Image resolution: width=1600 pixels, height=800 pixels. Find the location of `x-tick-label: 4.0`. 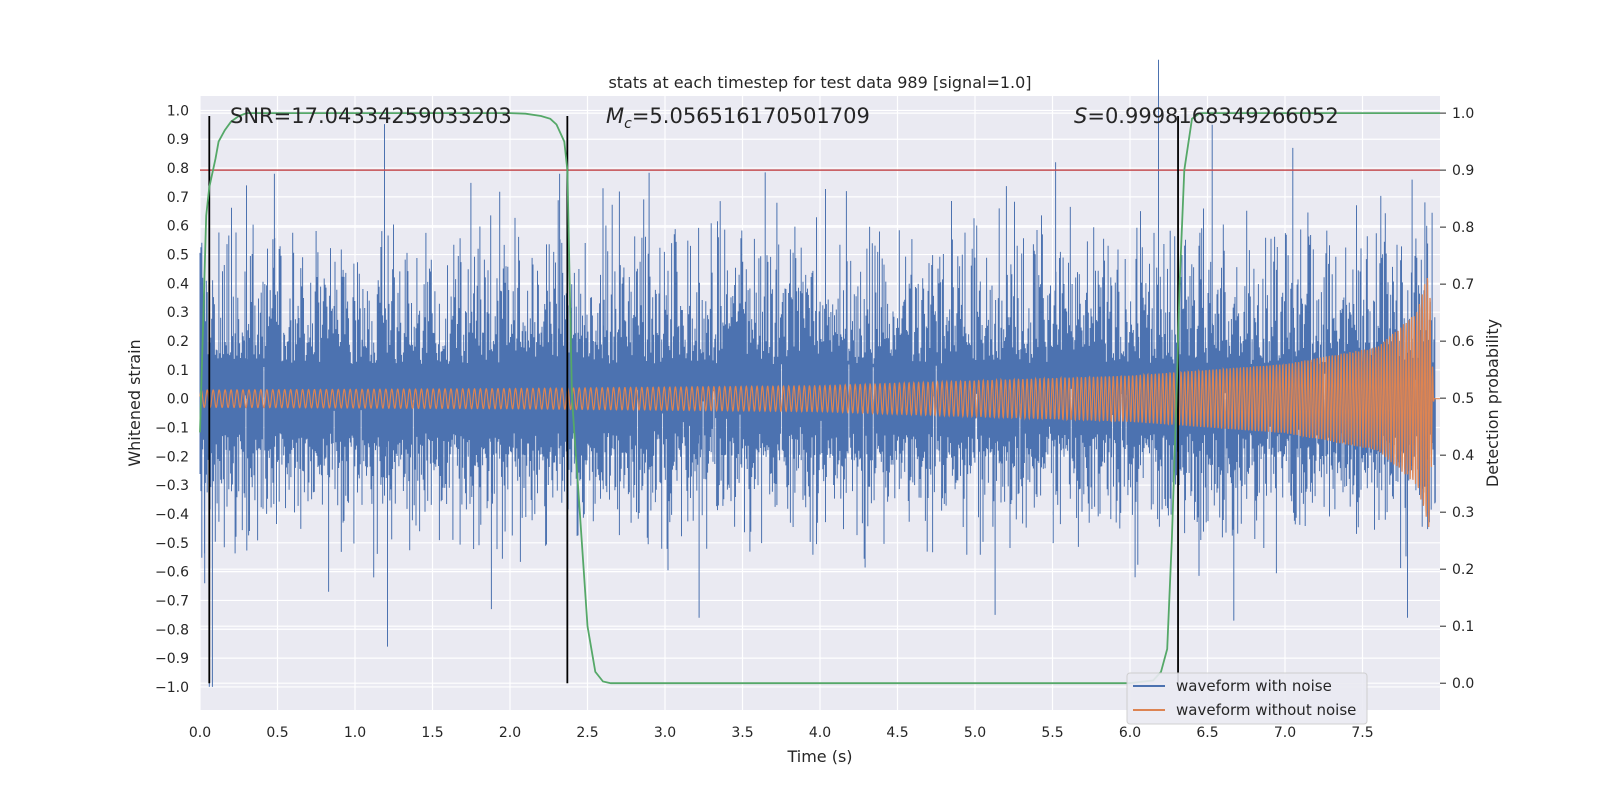

x-tick-label: 4.0 is located at coordinates (820, 733).